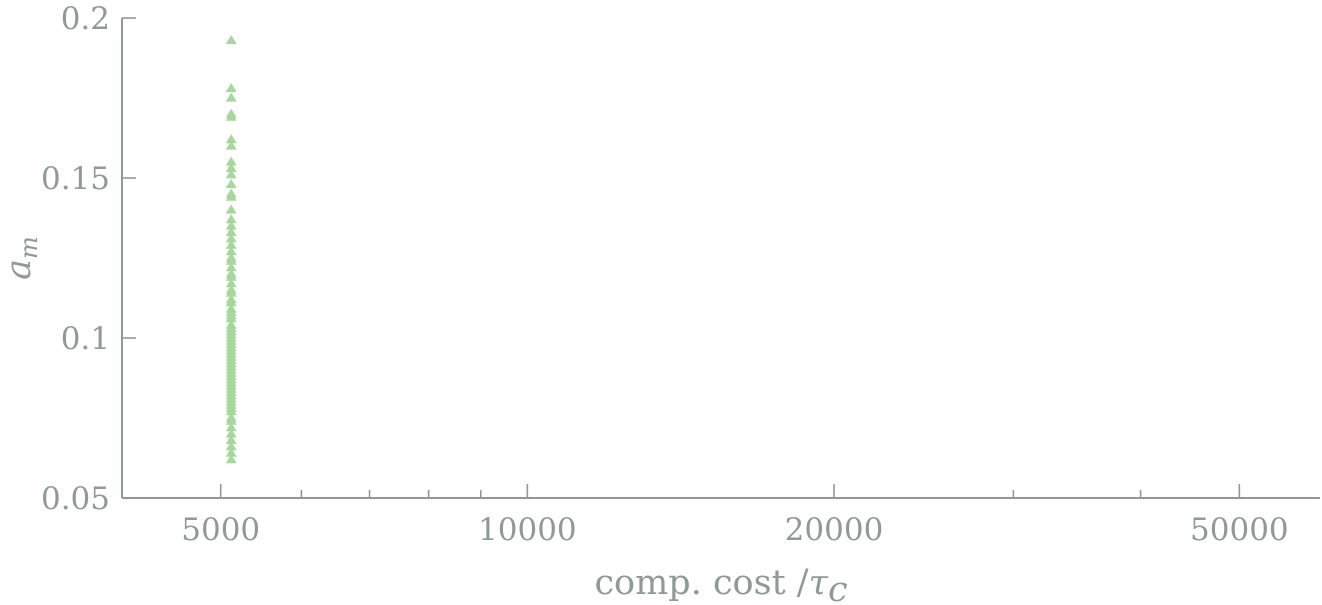 This screenshot has width=1322, height=605. Describe the element at coordinates (819, 583) in the screenshot. I see `x-axis-label-symbol: τ` at that location.